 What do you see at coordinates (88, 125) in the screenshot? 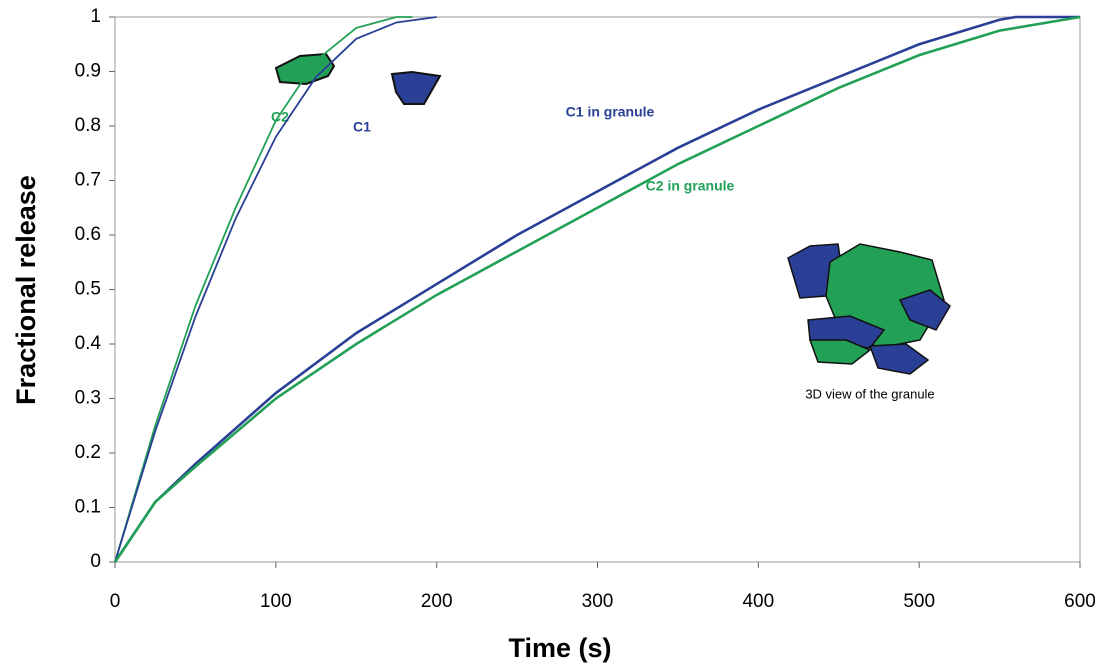
I see `y-tick-label: 0.8` at bounding box center [88, 125].